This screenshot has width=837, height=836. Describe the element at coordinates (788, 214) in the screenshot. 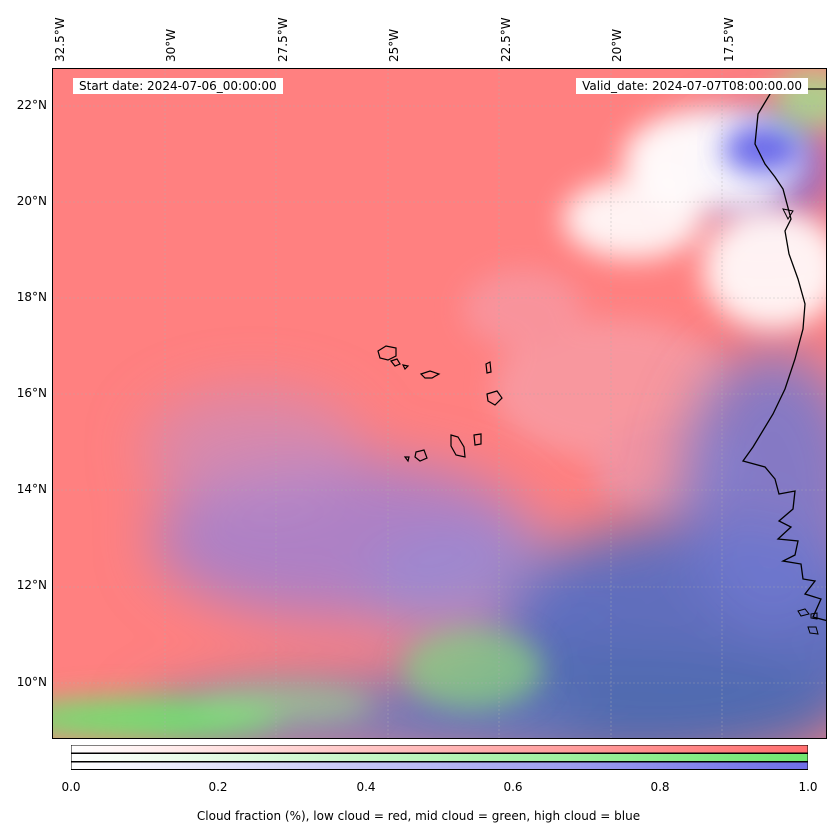

I see `africa-coastline-inner` at that location.